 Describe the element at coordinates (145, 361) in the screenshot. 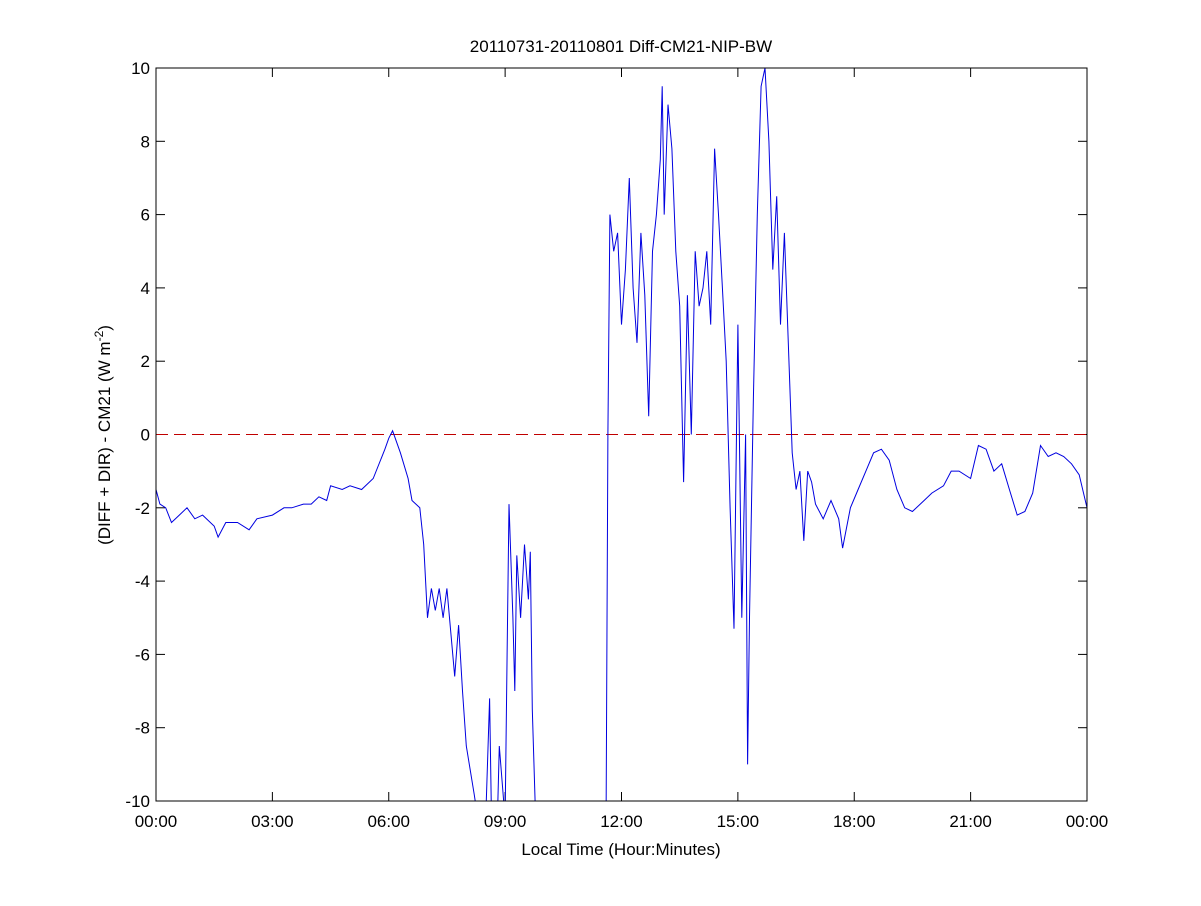

I see `y-tick-label: 2` at that location.